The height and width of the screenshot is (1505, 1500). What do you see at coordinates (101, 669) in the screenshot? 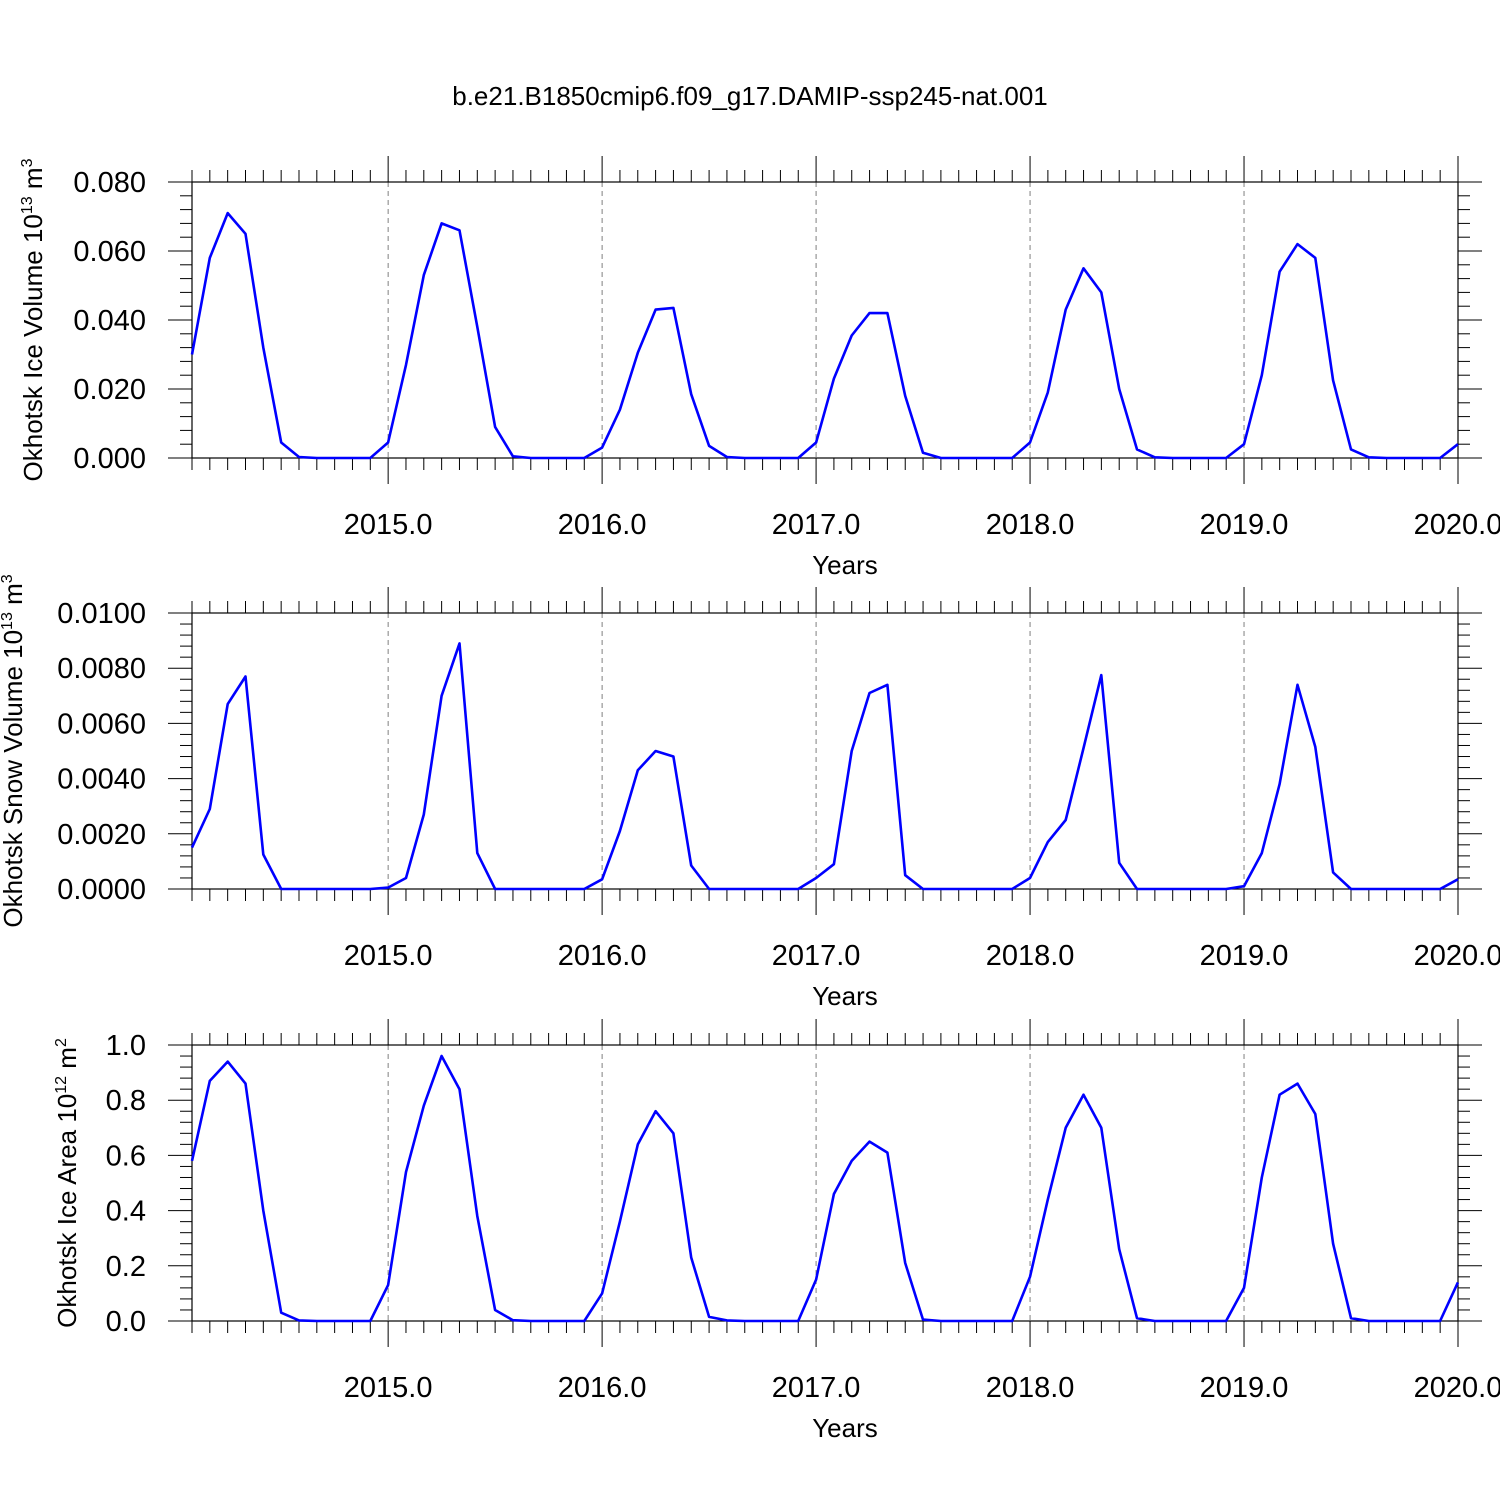
I see `ytick-label-2-4: 0.0080` at bounding box center [101, 669].